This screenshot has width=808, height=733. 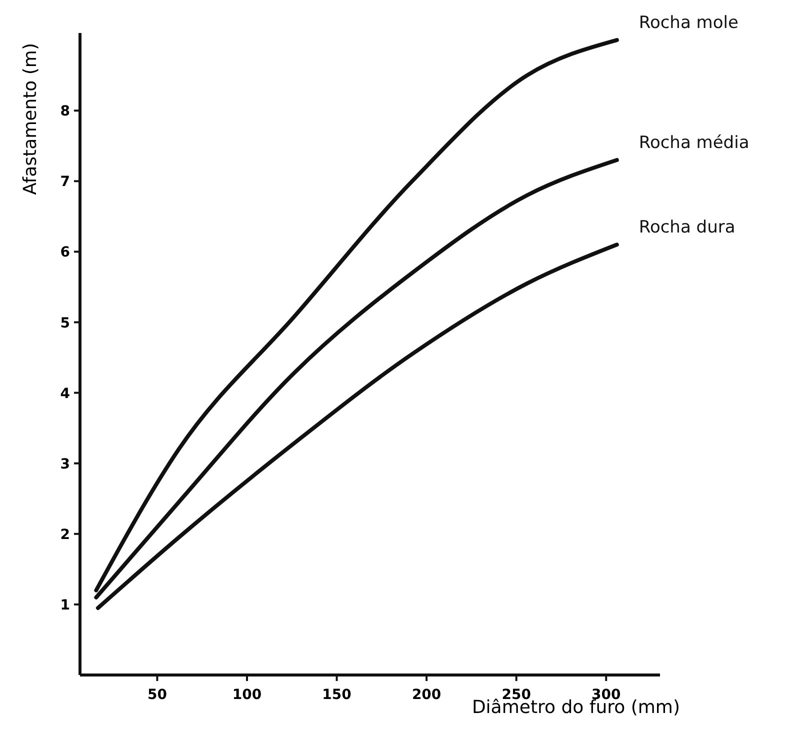 What do you see at coordinates (427, 695) in the screenshot?
I see `x-tick-label: 200` at bounding box center [427, 695].